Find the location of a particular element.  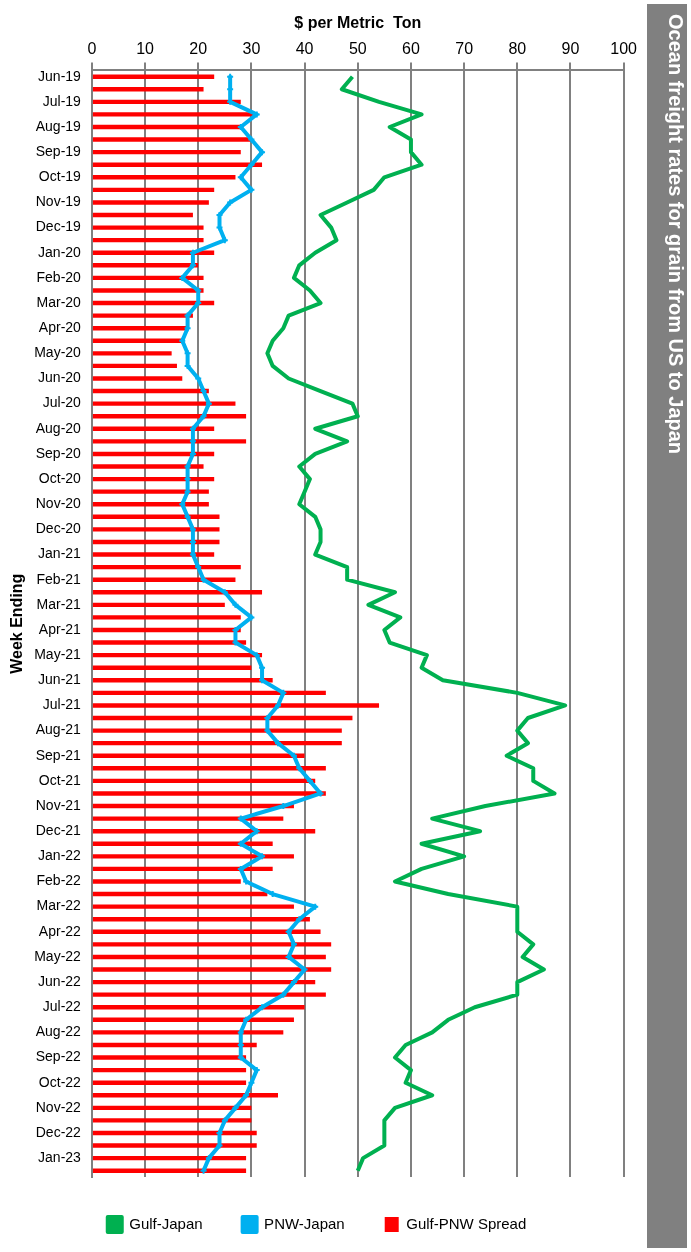

y-tick-label: Nov-21 is located at coordinates (58, 804).